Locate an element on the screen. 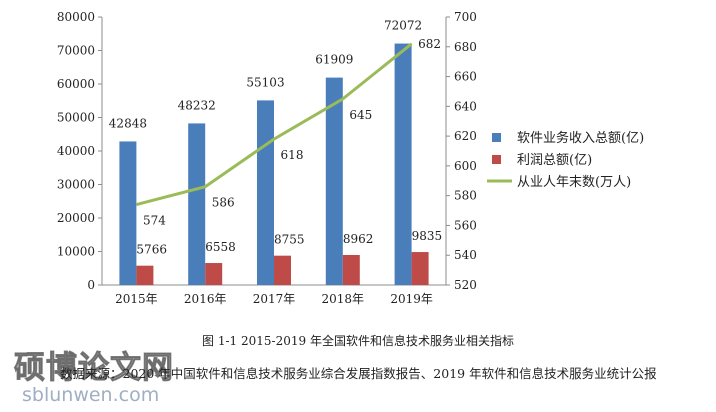 The width and height of the screenshot is (716, 412). y-right-tick-label: 600 is located at coordinates (465, 166).